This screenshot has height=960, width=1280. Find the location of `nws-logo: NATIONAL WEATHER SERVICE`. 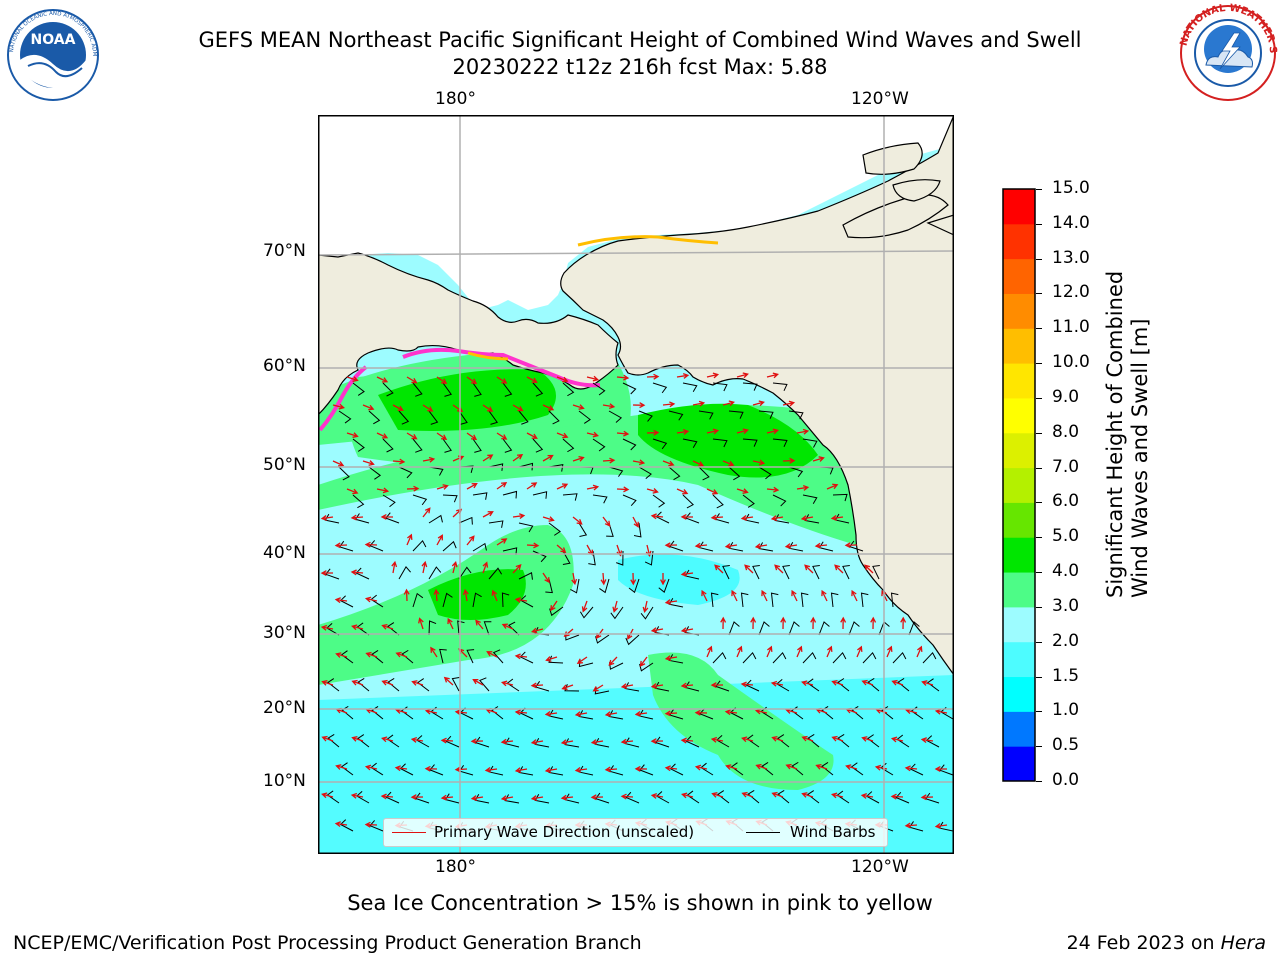

nws-logo: NATIONAL WEATHER SERVICE is located at coordinates (1228, 52).